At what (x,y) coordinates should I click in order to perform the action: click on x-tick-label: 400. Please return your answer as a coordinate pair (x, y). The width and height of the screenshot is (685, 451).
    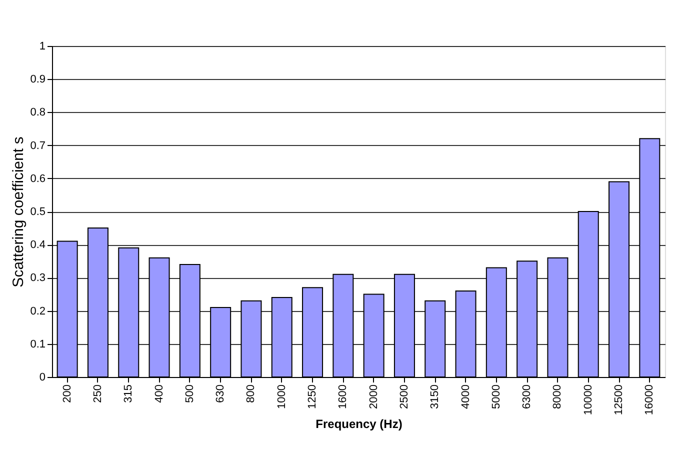
    Looking at the image, I should click on (159, 393).